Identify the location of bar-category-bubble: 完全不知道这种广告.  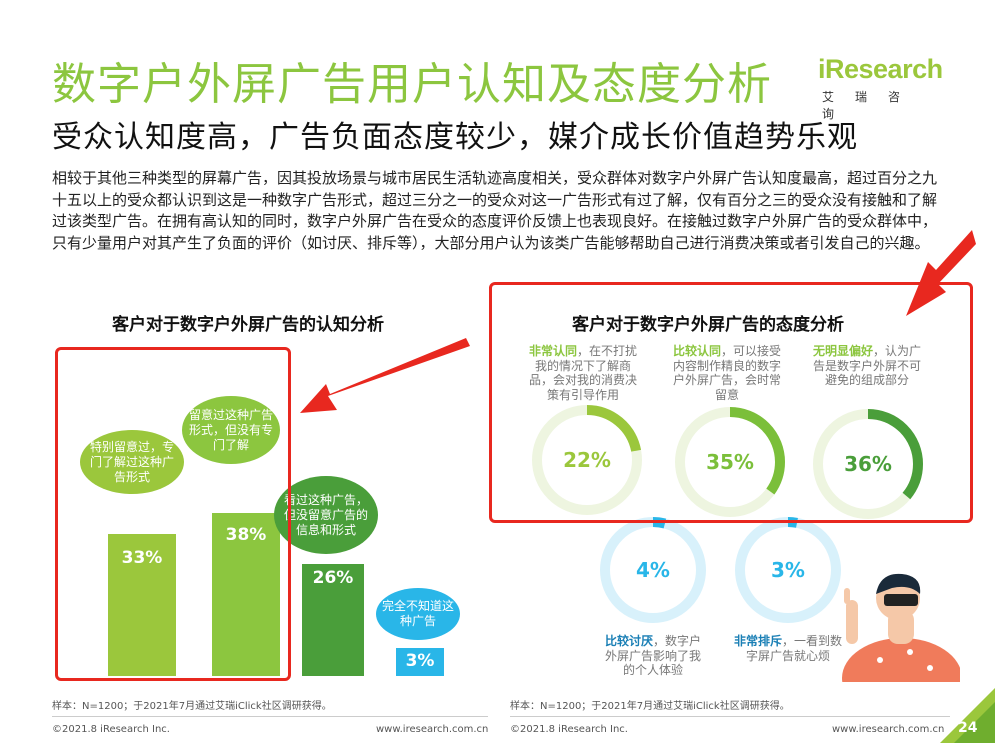
(418, 614).